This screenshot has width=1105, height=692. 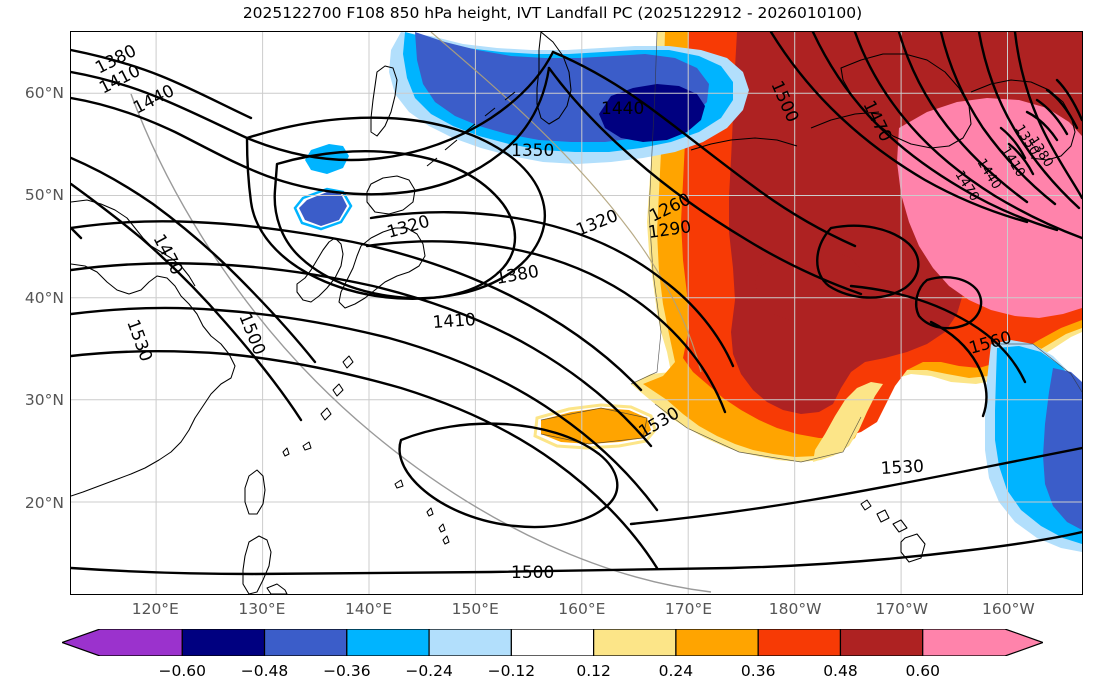 I want to click on svg-text: 1380, so click(x=517, y=275).